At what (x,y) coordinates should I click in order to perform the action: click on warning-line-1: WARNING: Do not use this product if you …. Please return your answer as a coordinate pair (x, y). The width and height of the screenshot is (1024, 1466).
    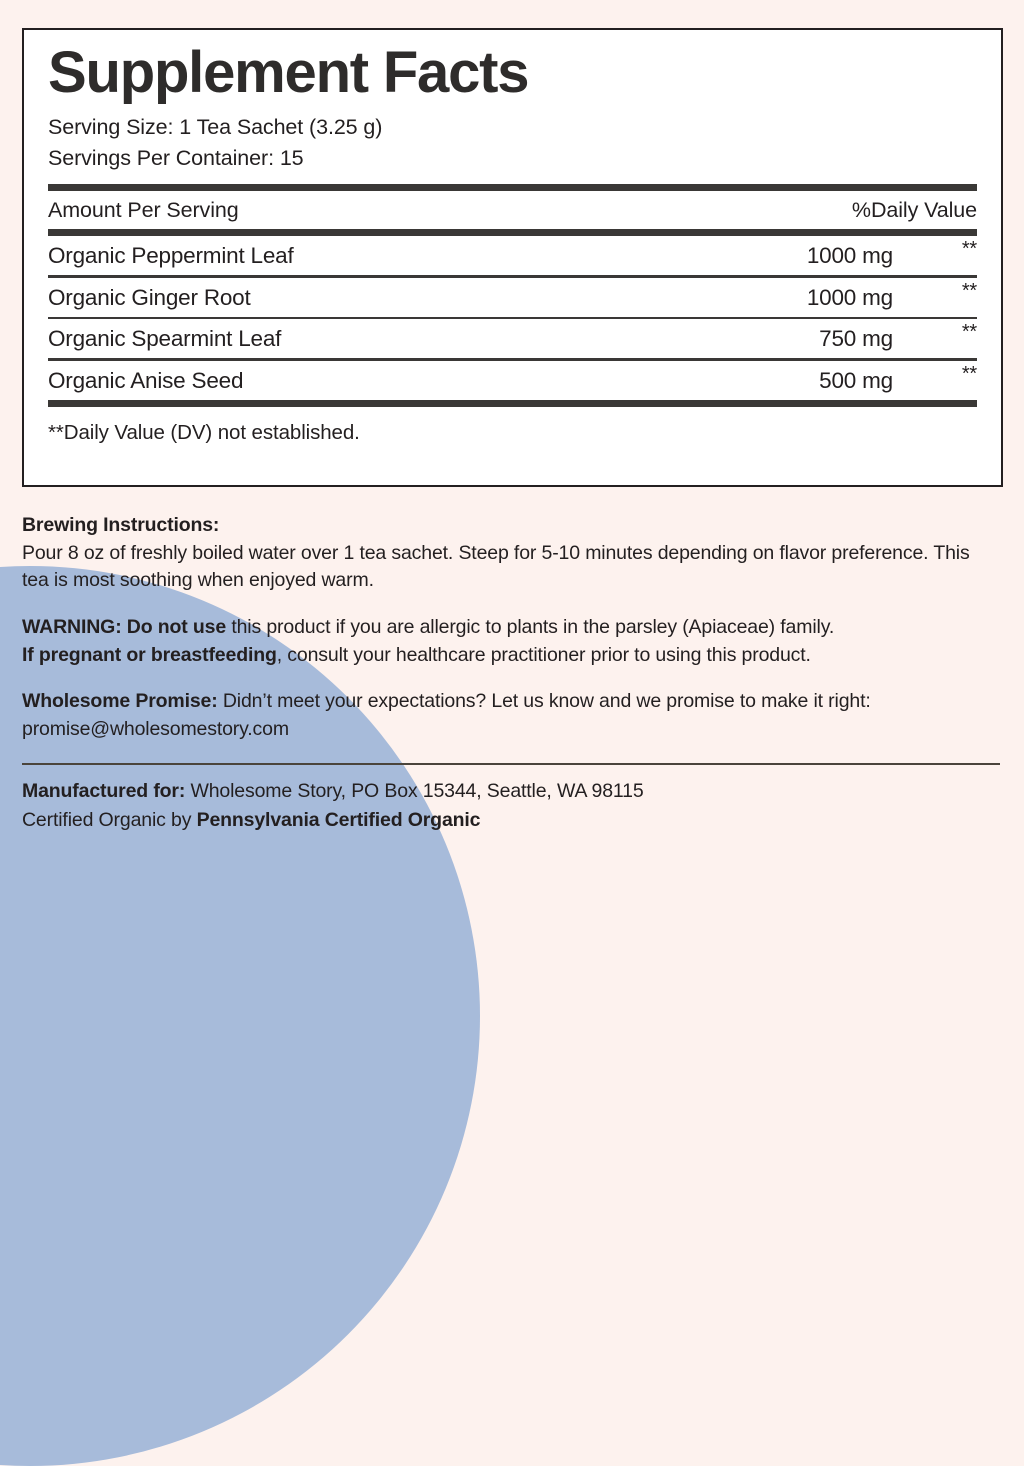
    Looking at the image, I should click on (511, 628).